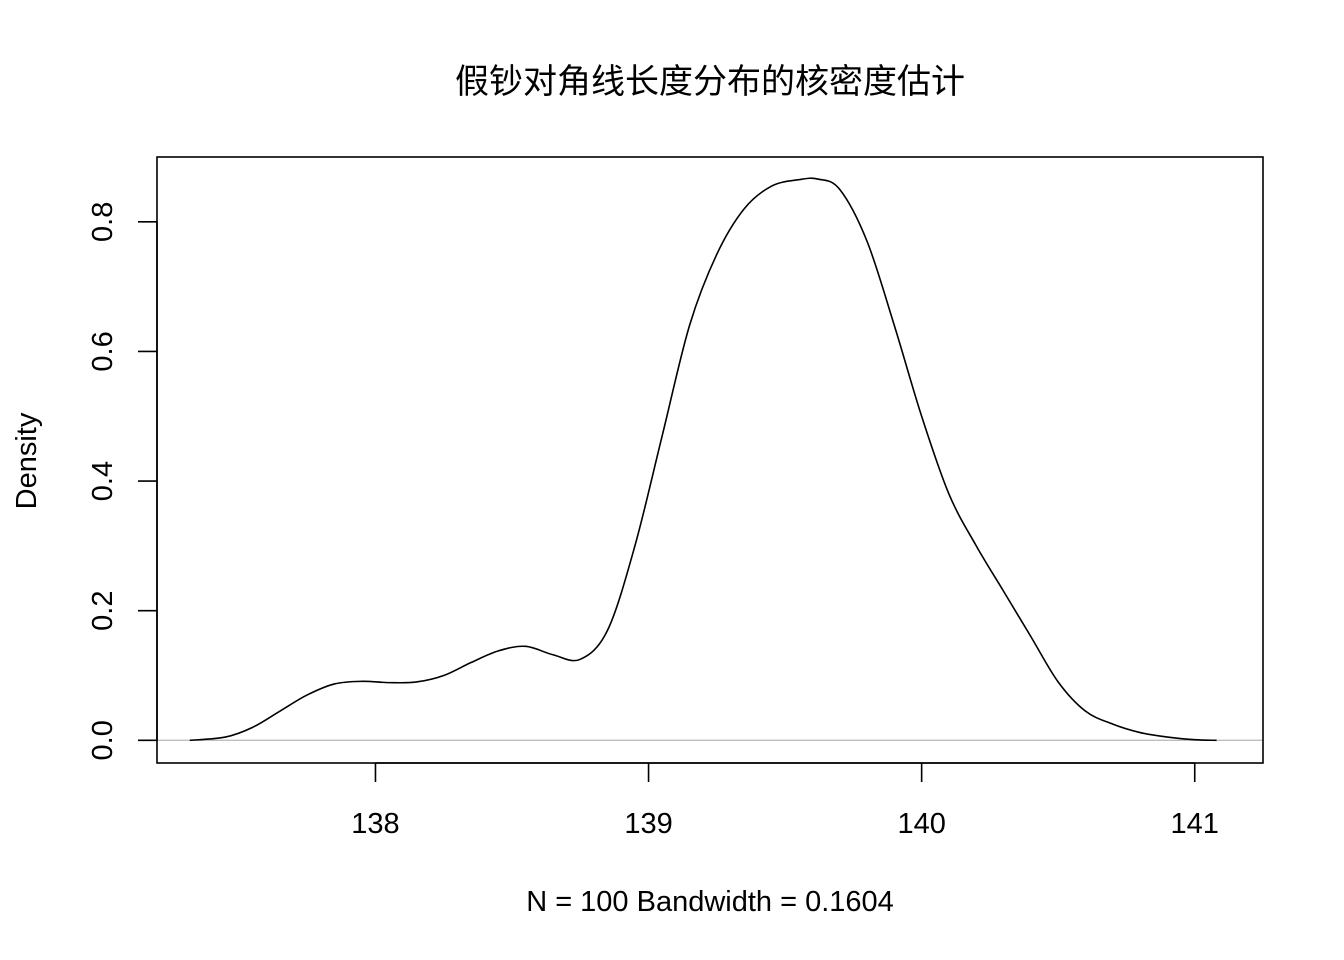 The width and height of the screenshot is (1344, 960). Describe the element at coordinates (103, 351) in the screenshot. I see `y-tick-label: 0.6` at that location.